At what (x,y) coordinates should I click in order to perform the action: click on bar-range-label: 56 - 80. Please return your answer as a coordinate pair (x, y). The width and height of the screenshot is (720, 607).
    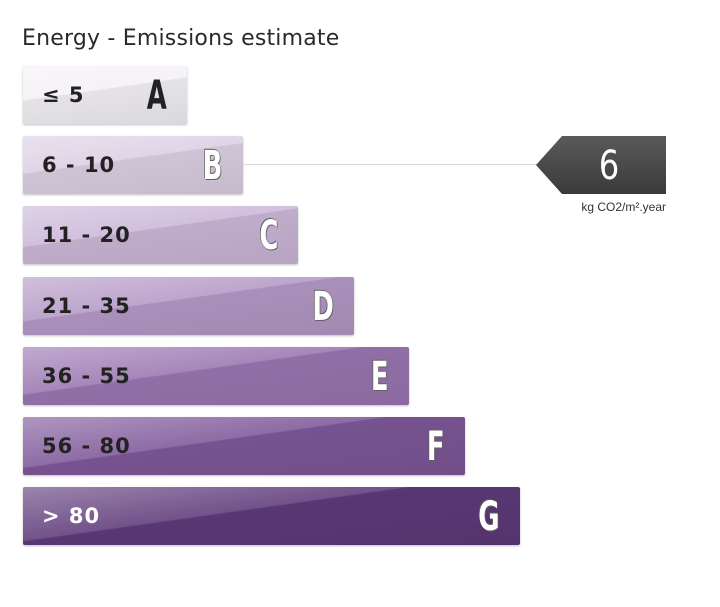
    Looking at the image, I should click on (86, 446).